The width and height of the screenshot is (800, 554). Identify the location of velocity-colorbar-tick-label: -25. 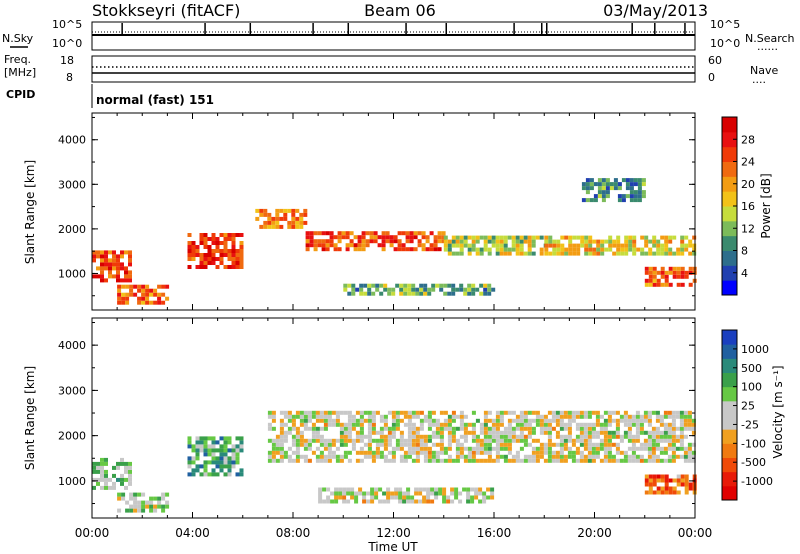
(750, 424).